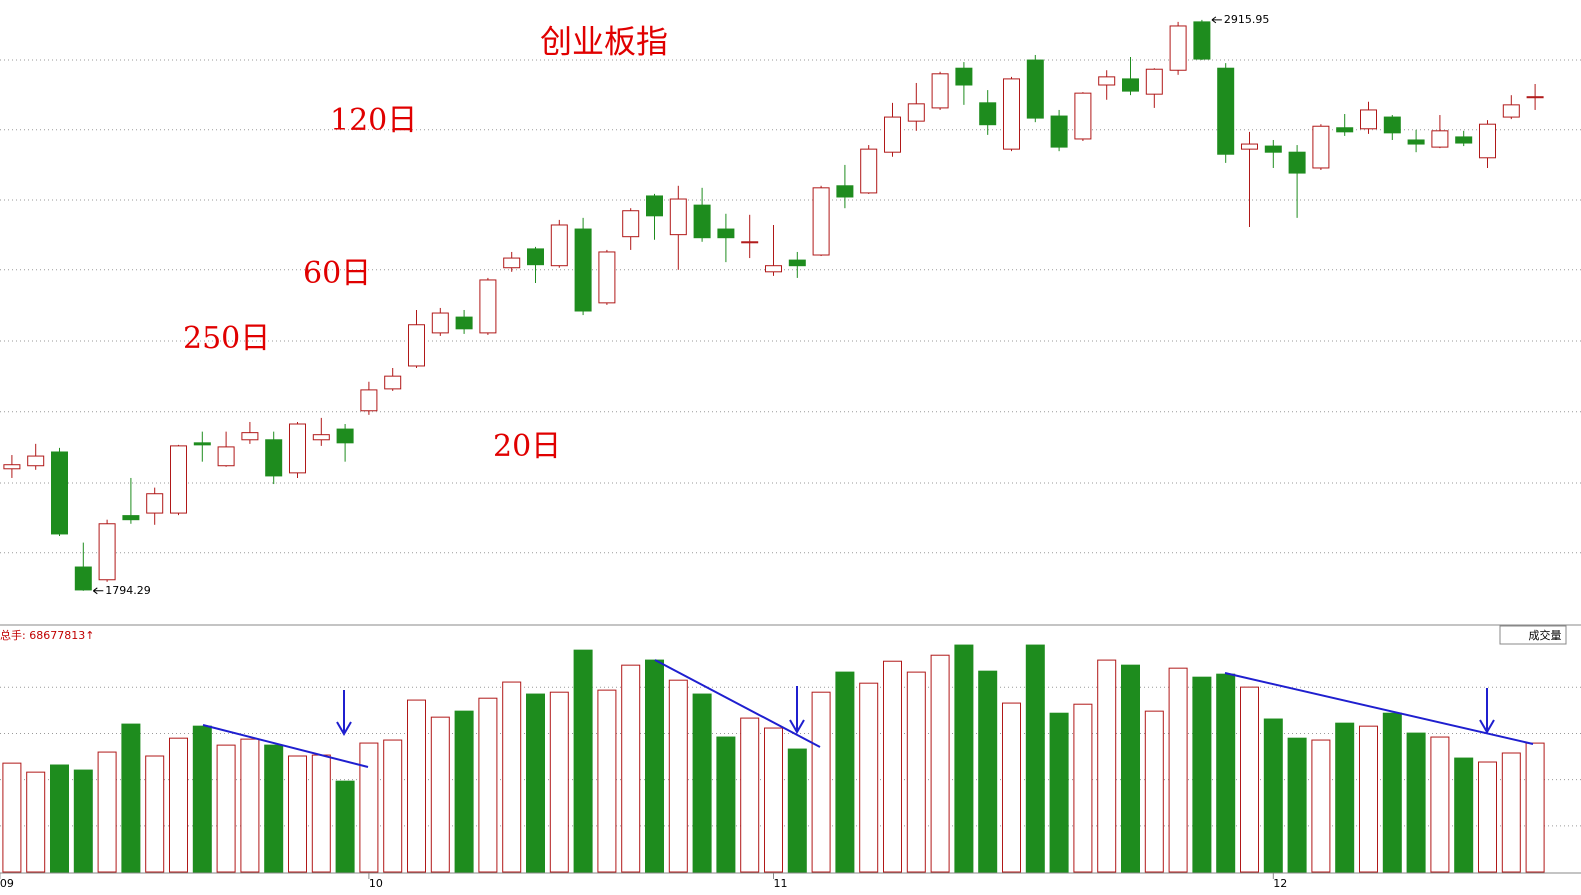 This screenshot has width=1581, height=895. I want to click on ma-label: 250日, so click(226, 338).